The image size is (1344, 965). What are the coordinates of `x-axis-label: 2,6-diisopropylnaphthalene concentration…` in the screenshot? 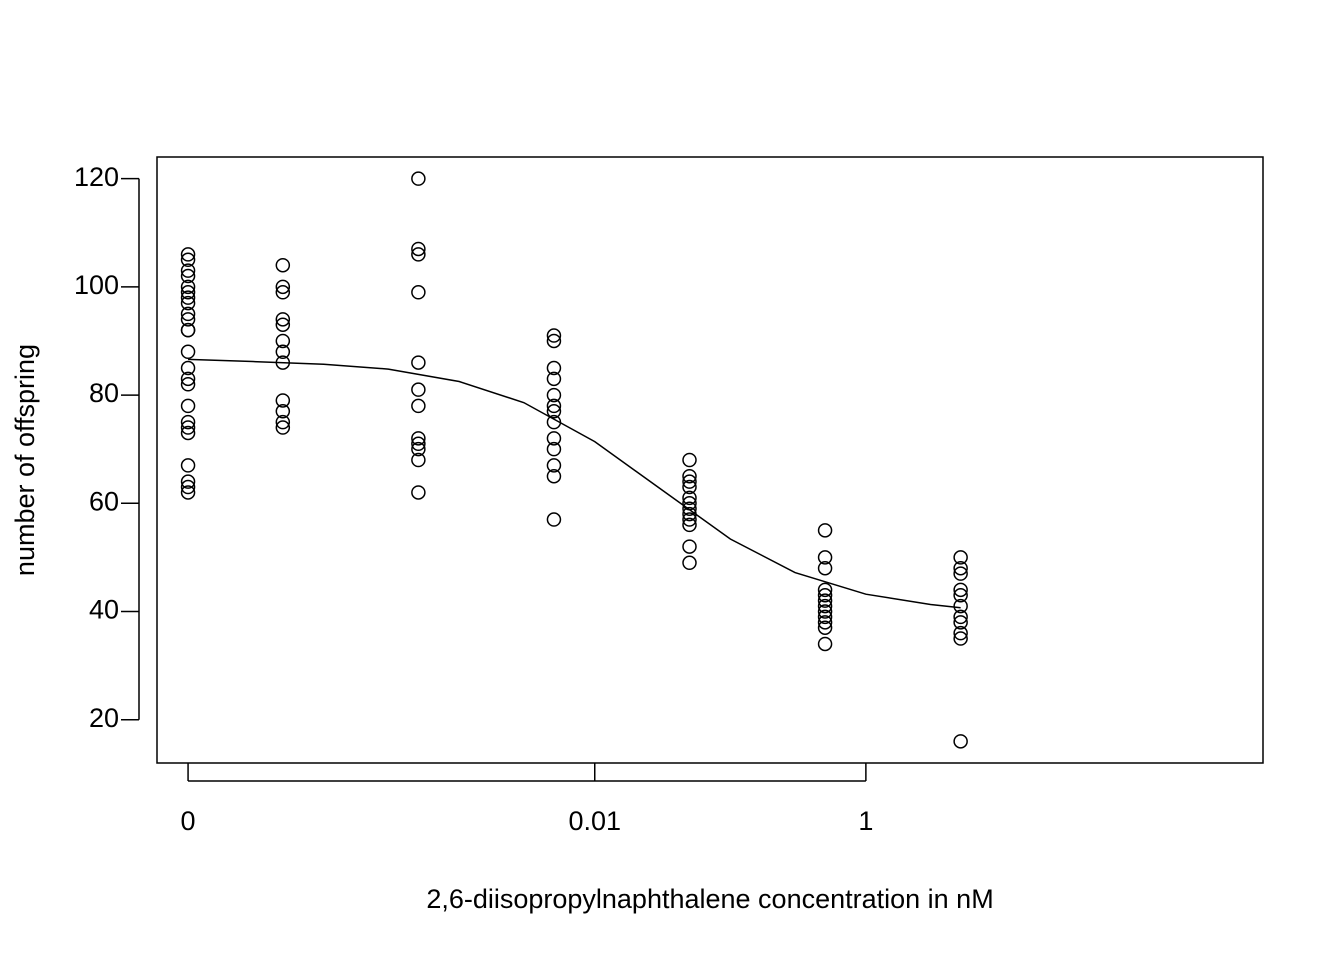 It's located at (709, 899).